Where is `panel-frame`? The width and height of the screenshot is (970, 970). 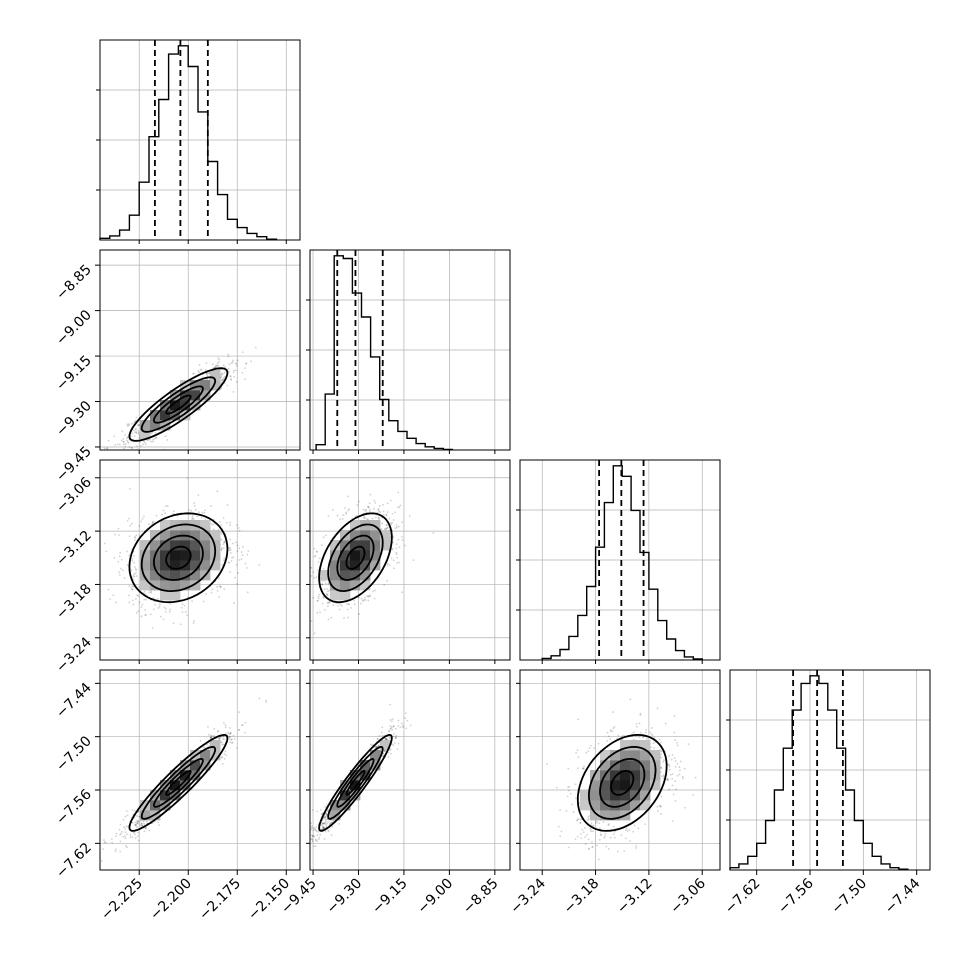
panel-frame is located at coordinates (620, 770).